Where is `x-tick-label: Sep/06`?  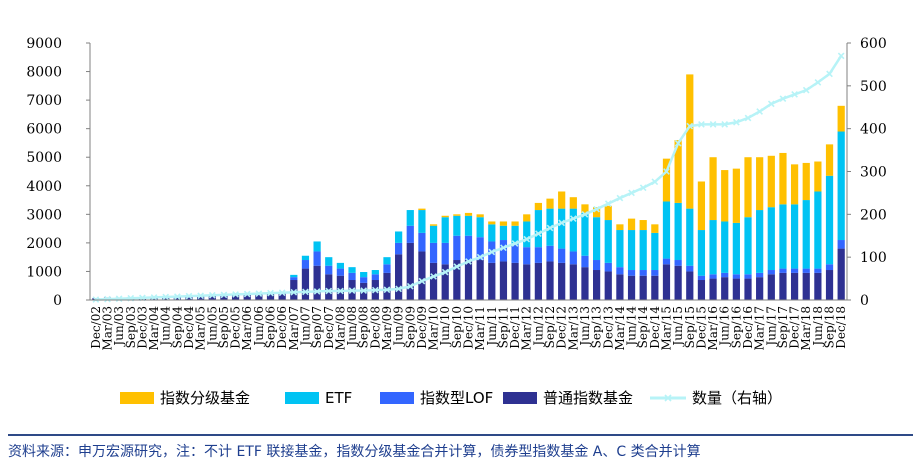
x-tick-label: Sep/06 is located at coordinates (271, 327).